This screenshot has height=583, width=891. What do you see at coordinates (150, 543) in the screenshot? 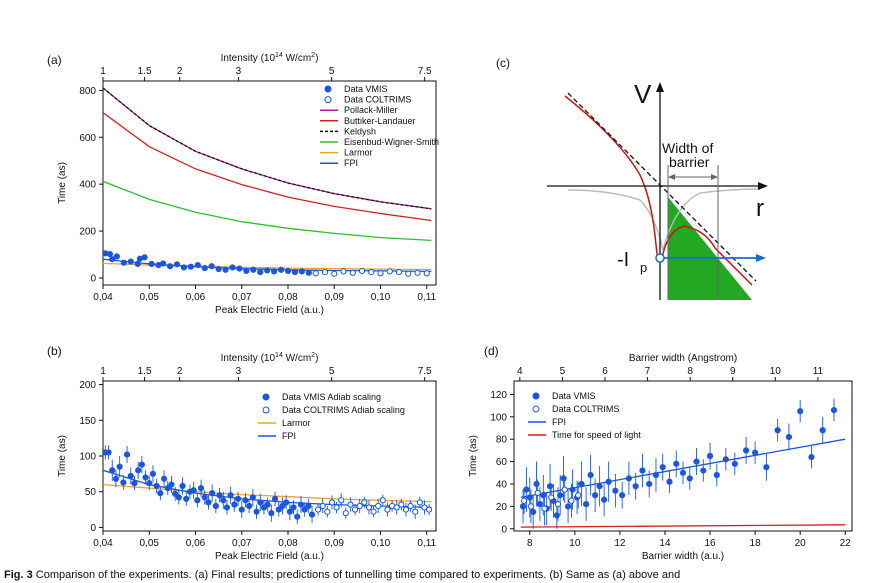
I see `x-tick-label: 0,05` at bounding box center [150, 543].